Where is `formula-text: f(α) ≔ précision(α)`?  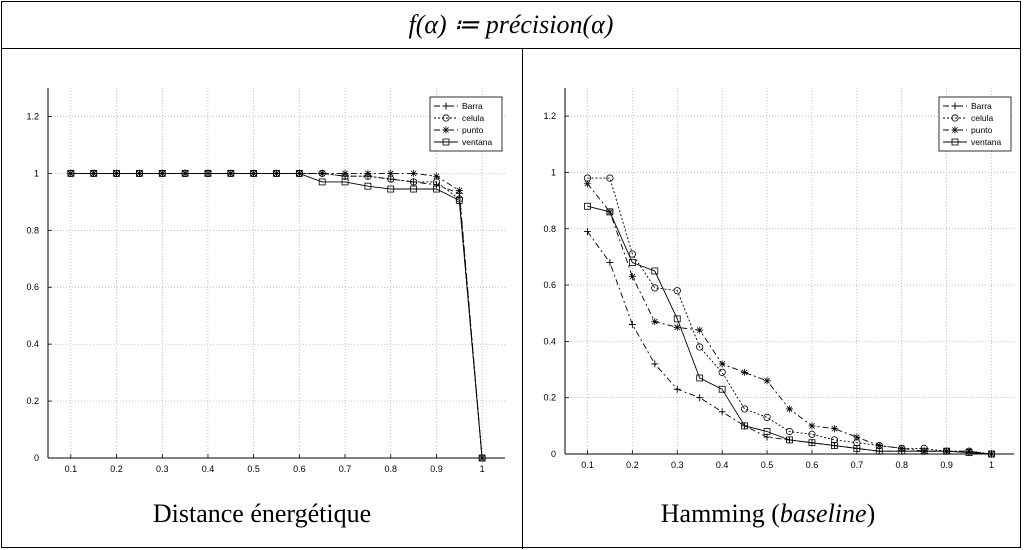 formula-text: f(α) ≔ précision(α) is located at coordinates (511, 24).